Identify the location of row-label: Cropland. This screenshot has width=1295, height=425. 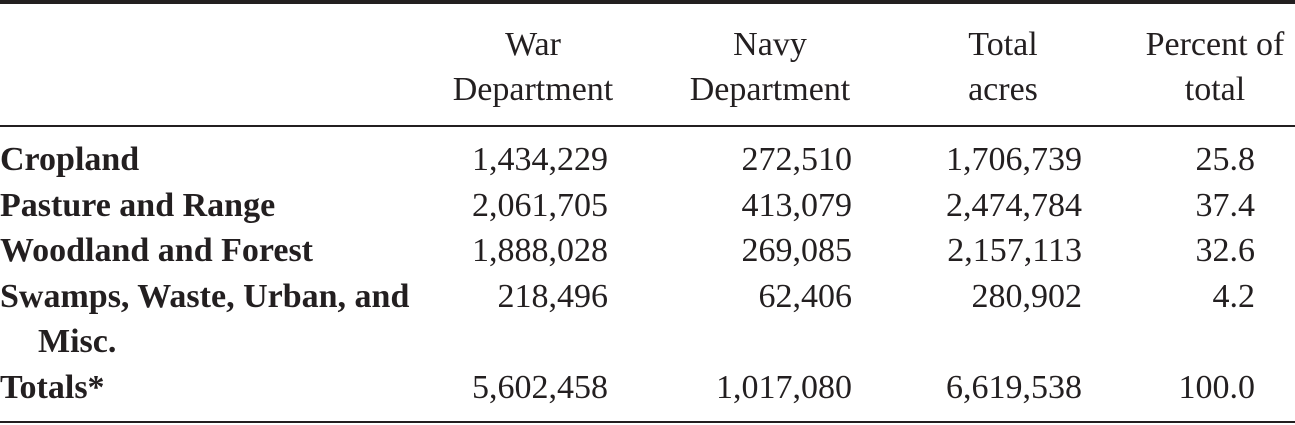
(70, 159).